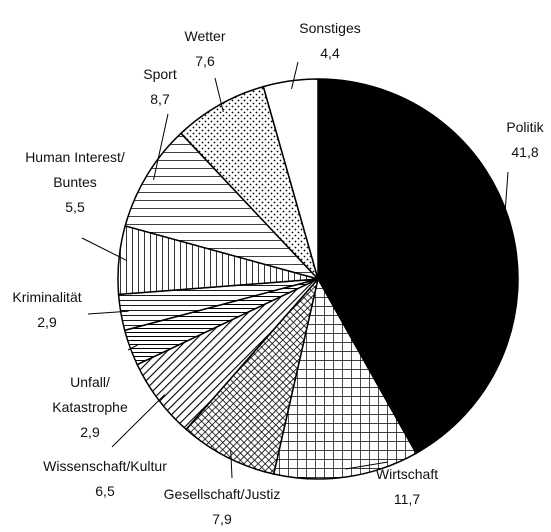 Image resolution: width=551 pixels, height=532 pixels. I want to click on slice-value: 7,6, so click(205, 61).